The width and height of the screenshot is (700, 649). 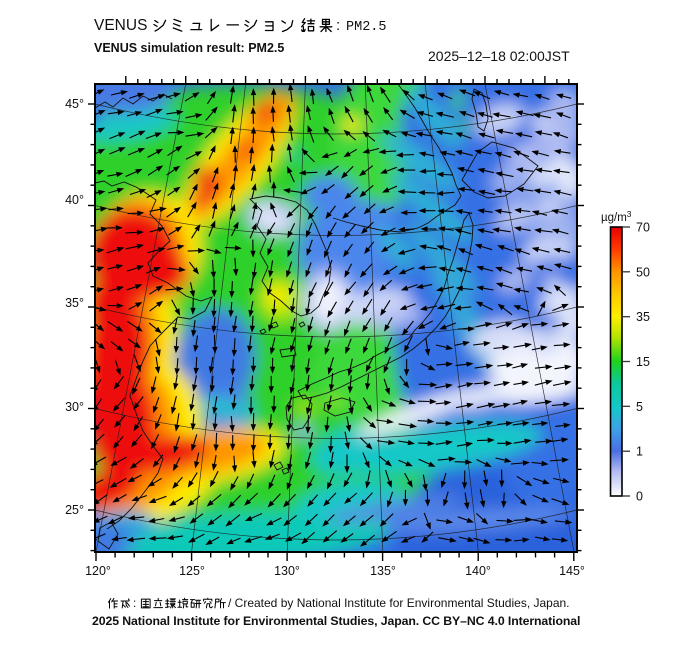 I want to click on svg-text: 1, so click(x=639, y=452).